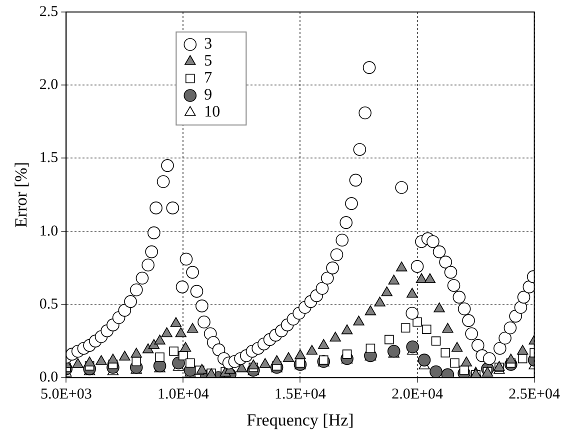 This screenshot has height=439, width=563. I want to click on x-tick-label: 2.5E+04, so click(534, 394).